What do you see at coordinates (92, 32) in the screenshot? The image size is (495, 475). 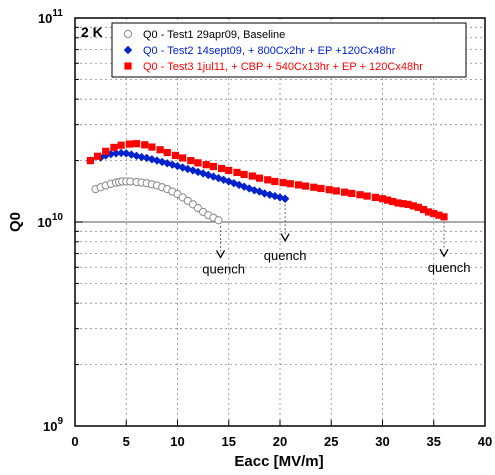 I see `panel-label: 2 K` at bounding box center [92, 32].